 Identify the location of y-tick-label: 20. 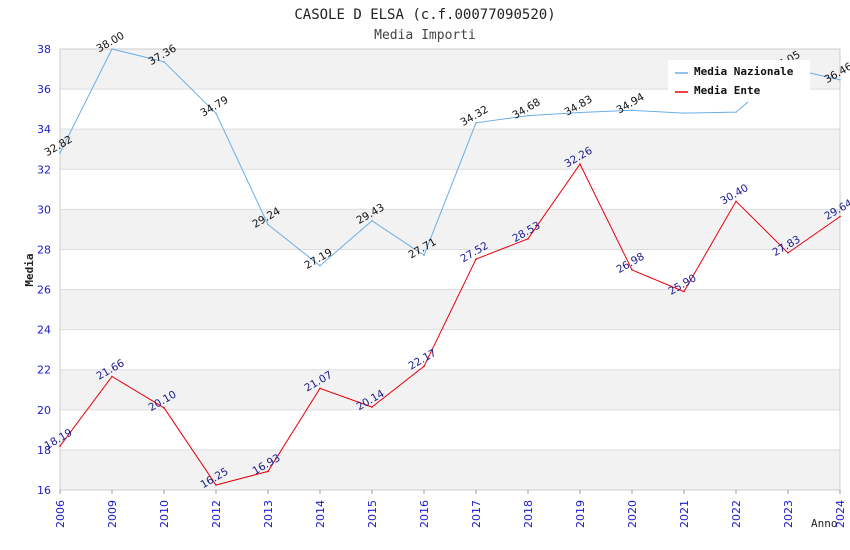
(44, 410).